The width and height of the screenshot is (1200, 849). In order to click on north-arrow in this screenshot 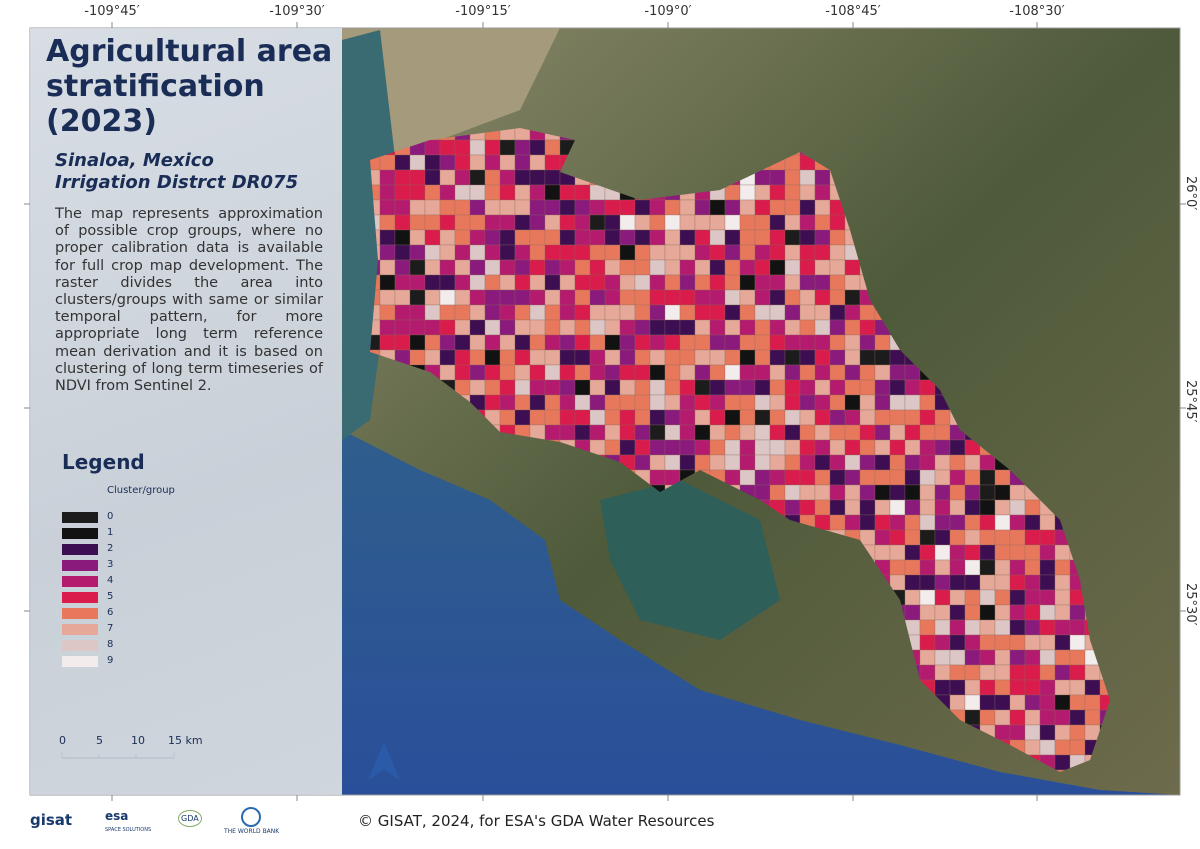, I will do `click(384, 761)`.